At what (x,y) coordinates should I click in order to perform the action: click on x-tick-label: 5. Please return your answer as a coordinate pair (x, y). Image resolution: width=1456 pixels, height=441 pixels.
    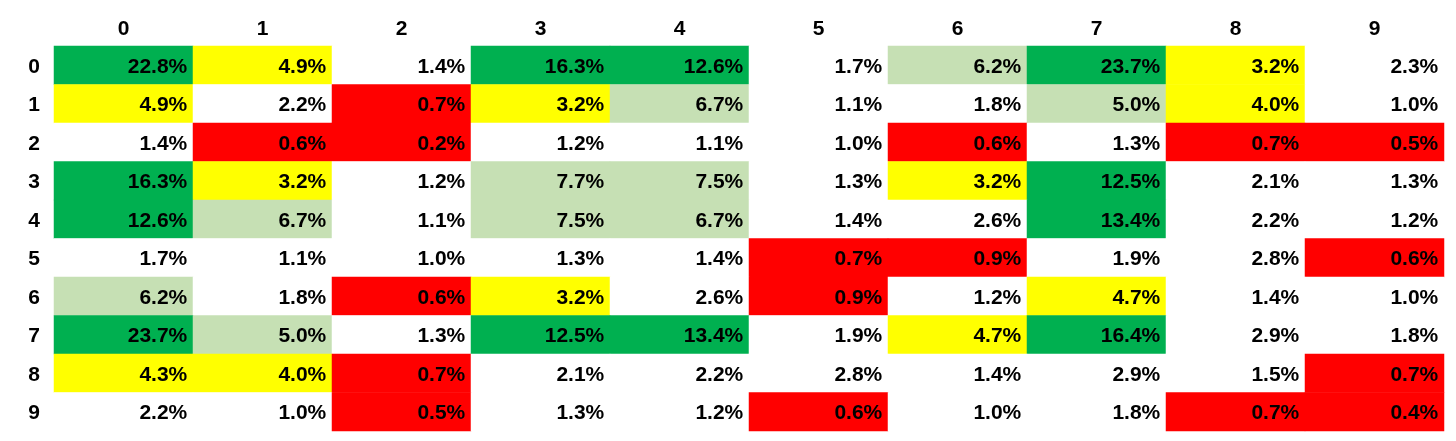
    Looking at the image, I should click on (818, 27).